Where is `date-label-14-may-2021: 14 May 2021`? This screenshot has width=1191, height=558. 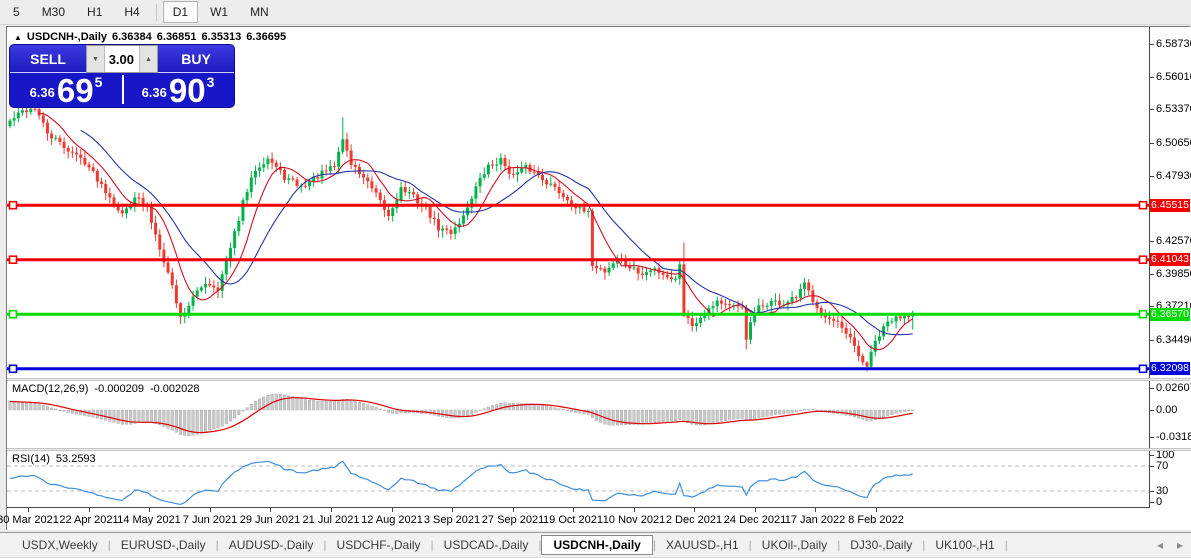 date-label-14-may-2021: 14 May 2021 is located at coordinates (149, 520).